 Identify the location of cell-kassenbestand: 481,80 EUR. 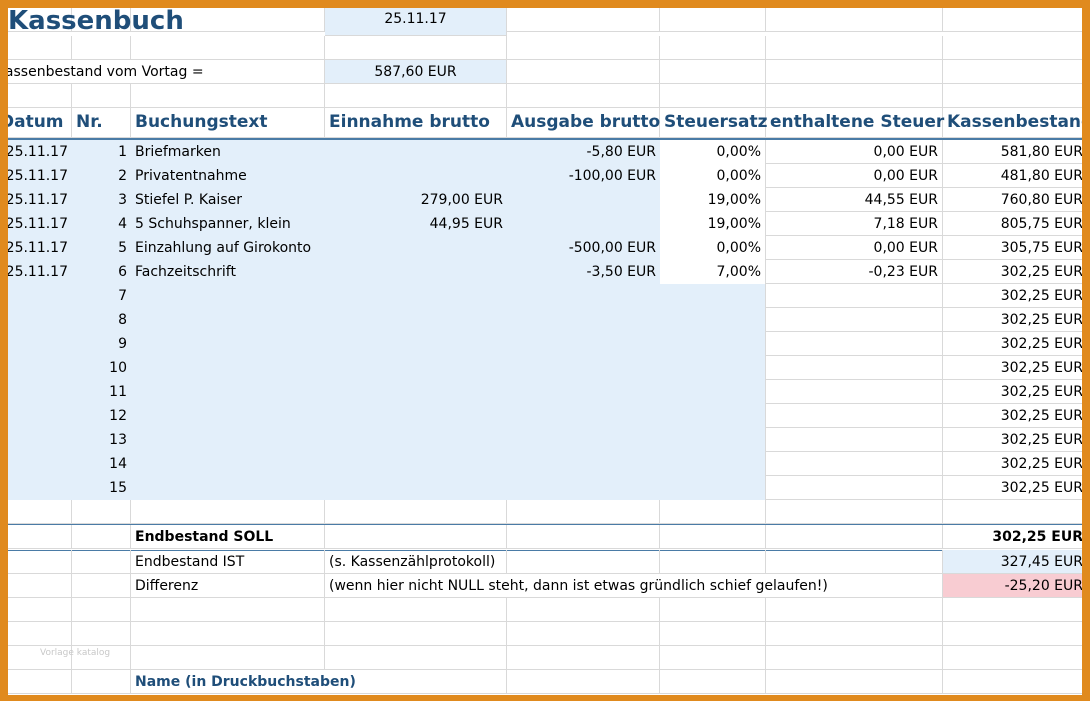
(1012, 176).